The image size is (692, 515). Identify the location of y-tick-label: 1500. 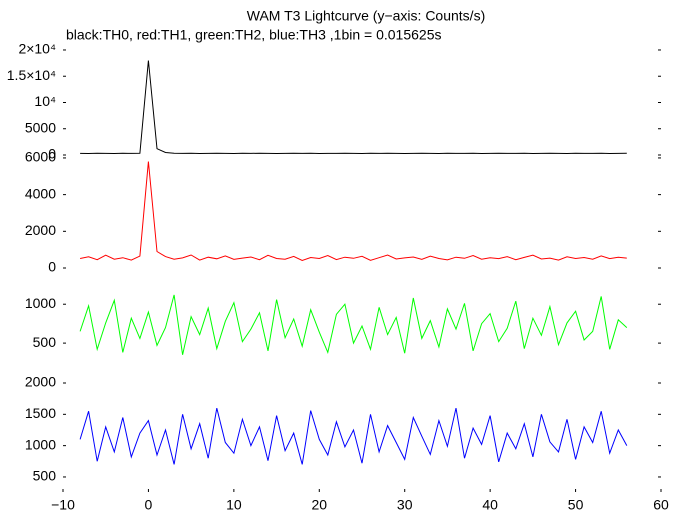
(40, 413).